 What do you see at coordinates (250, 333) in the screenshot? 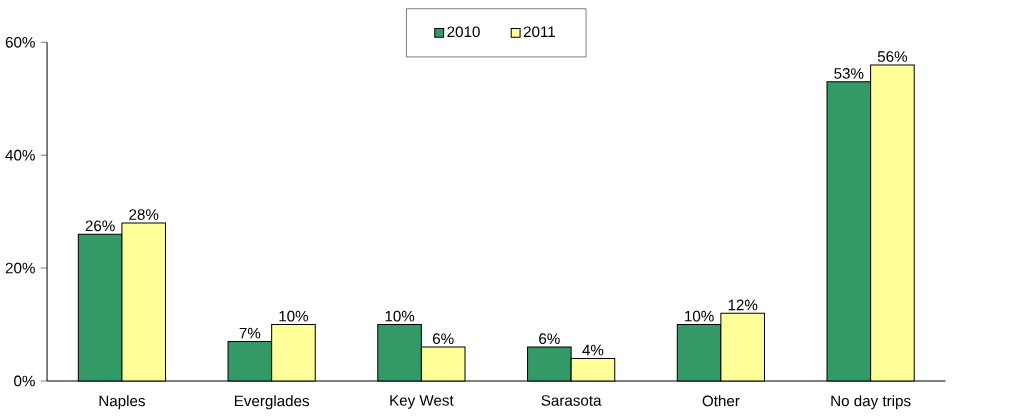
I see `data-label: 7%` at bounding box center [250, 333].